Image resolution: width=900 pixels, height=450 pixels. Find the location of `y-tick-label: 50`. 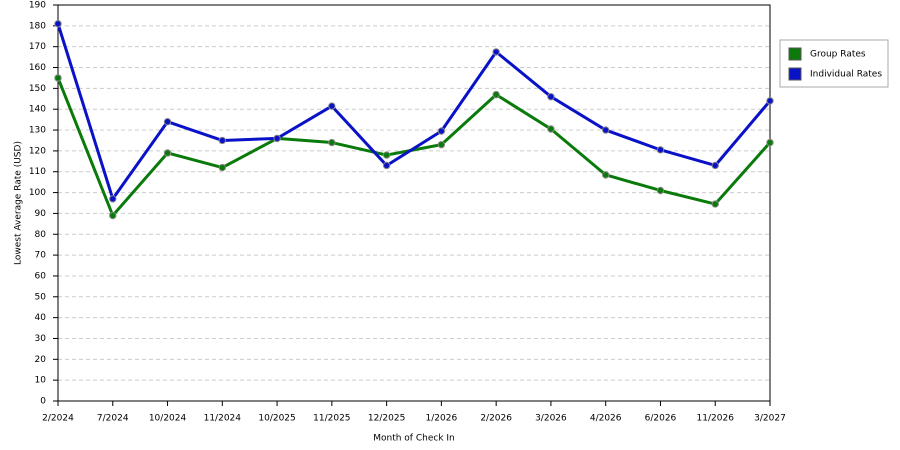

y-tick-label: 50 is located at coordinates (41, 297).